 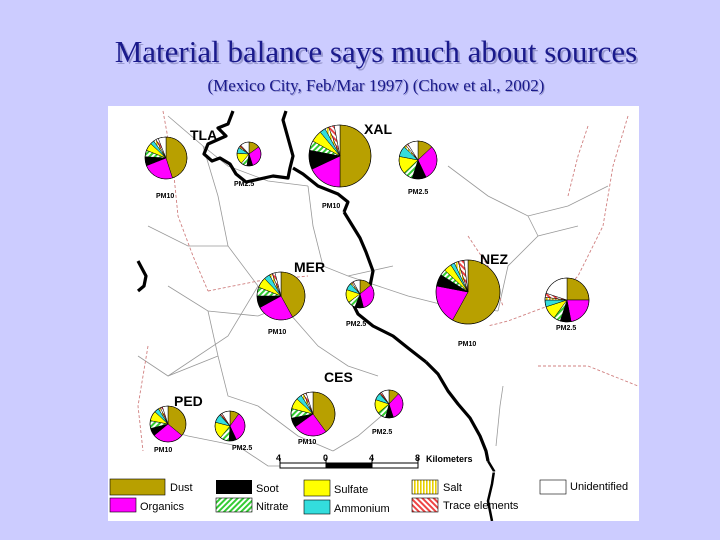 I want to click on label-xal-pm10: PM10, so click(x=331, y=206).